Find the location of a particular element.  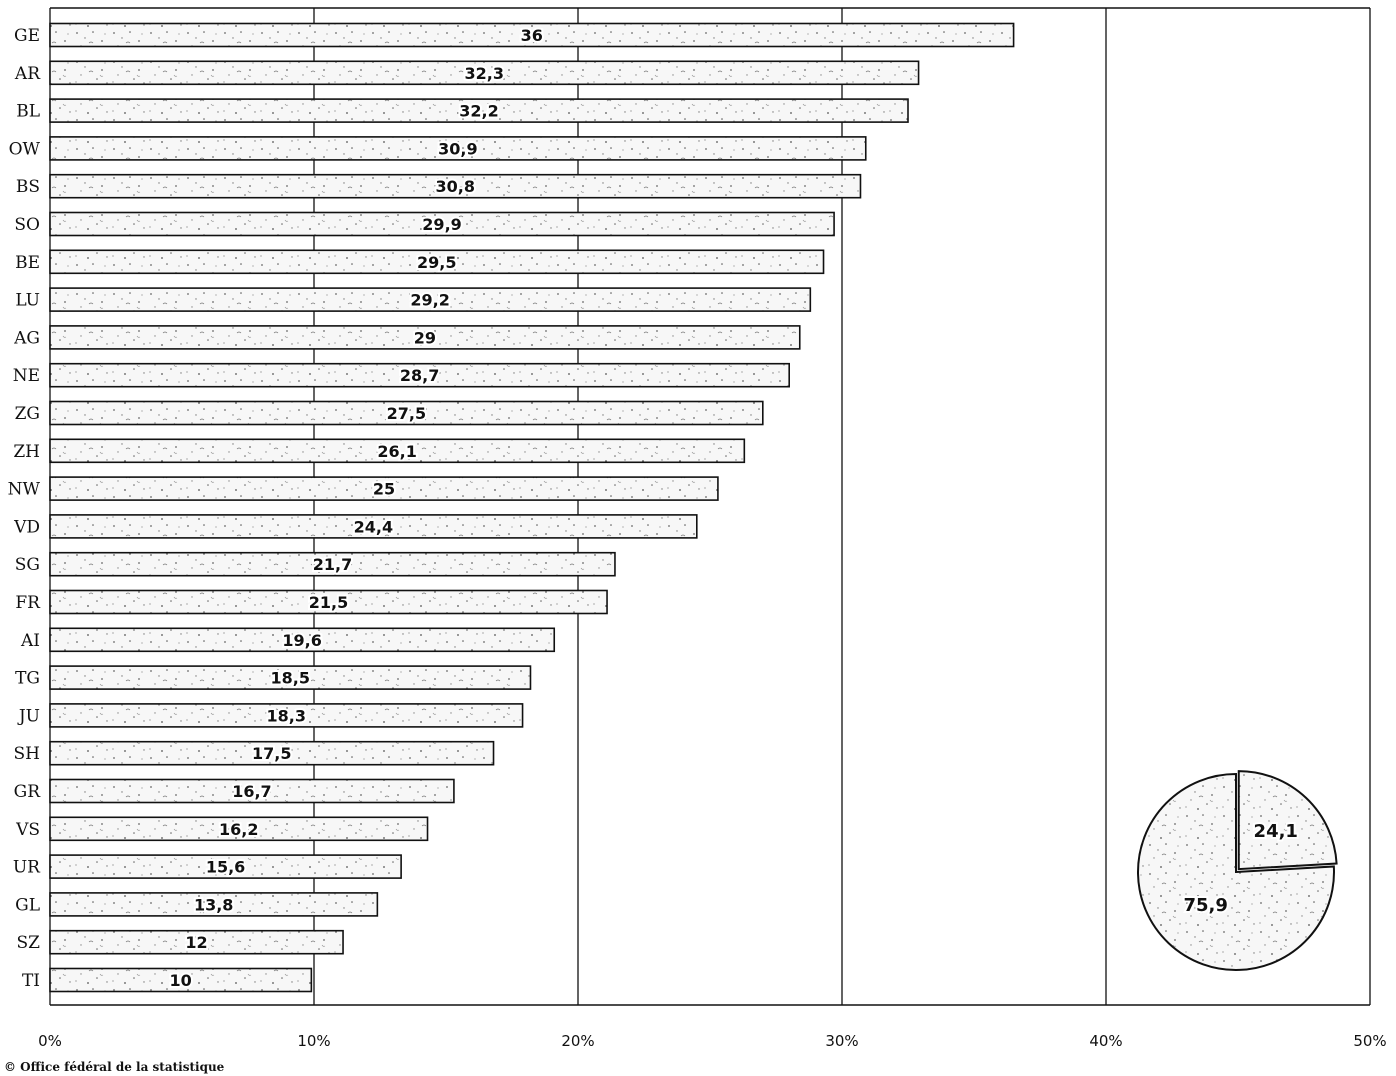

category-label-NW: NW is located at coordinates (24, 490).